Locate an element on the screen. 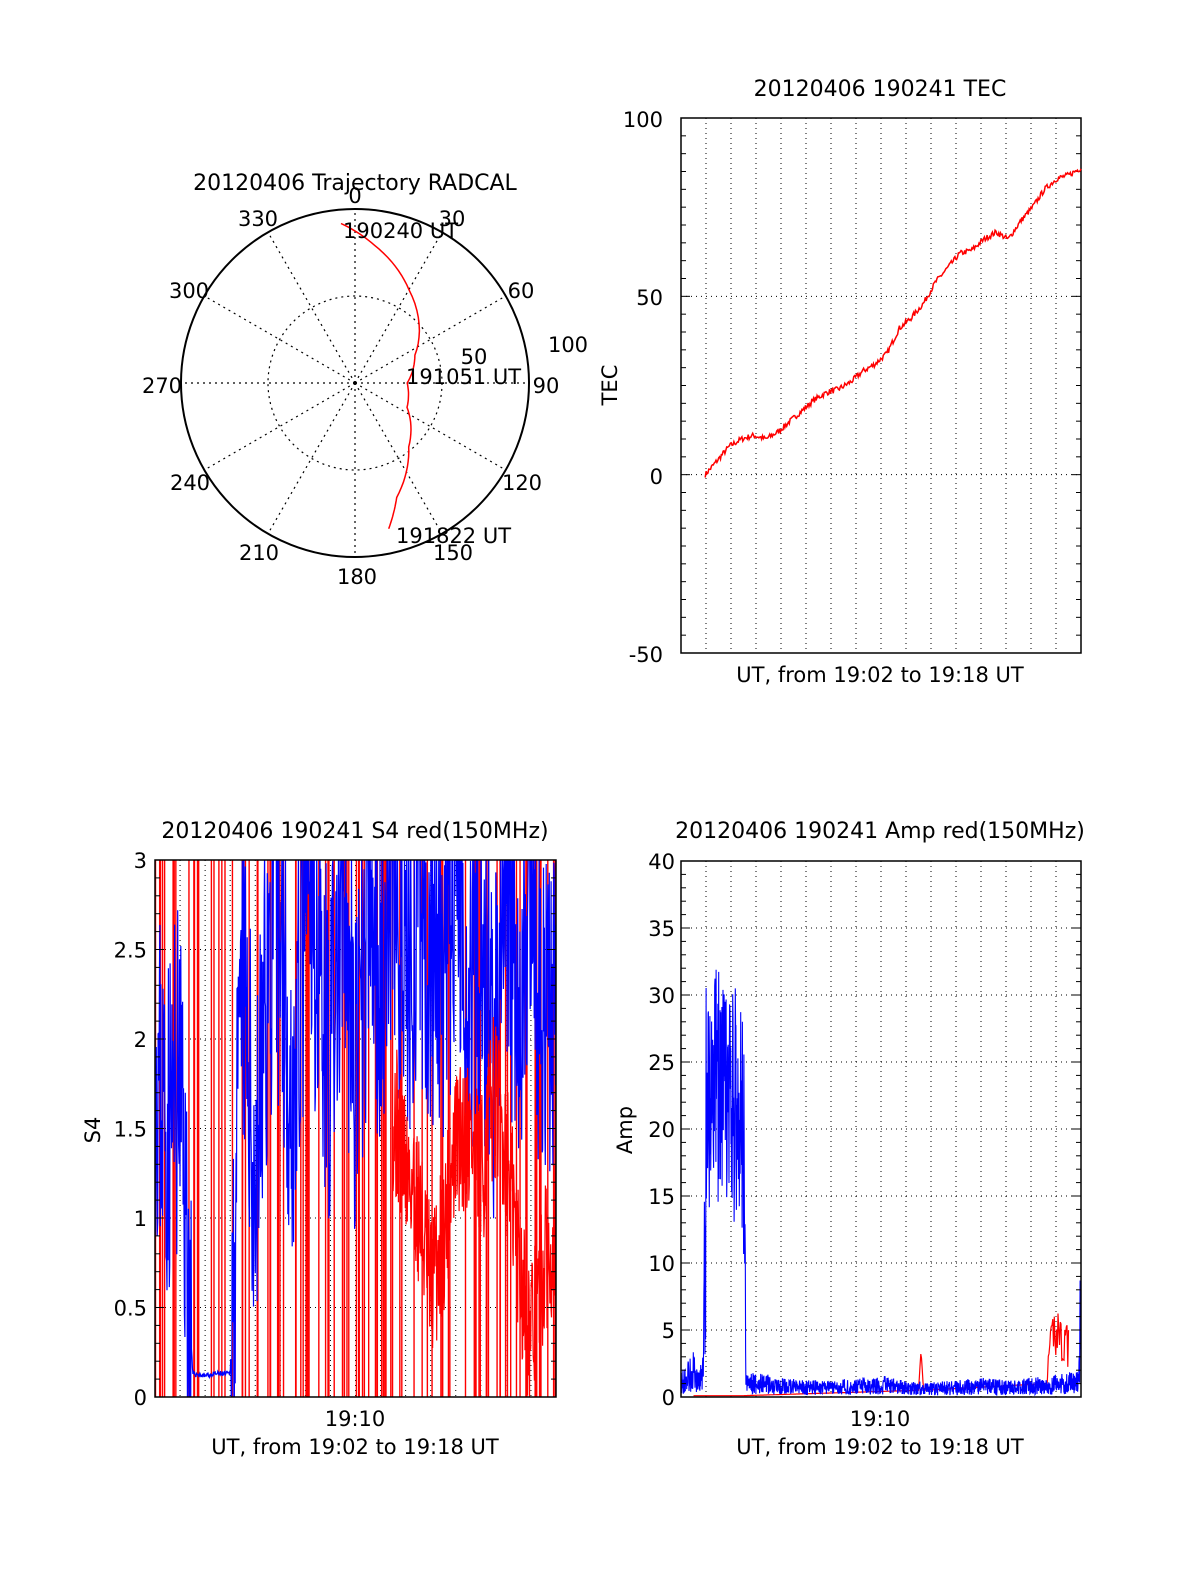 Image resolution: width=1200 pixels, height=1575 pixels. amp-ytick-label: 5 is located at coordinates (668, 1331).